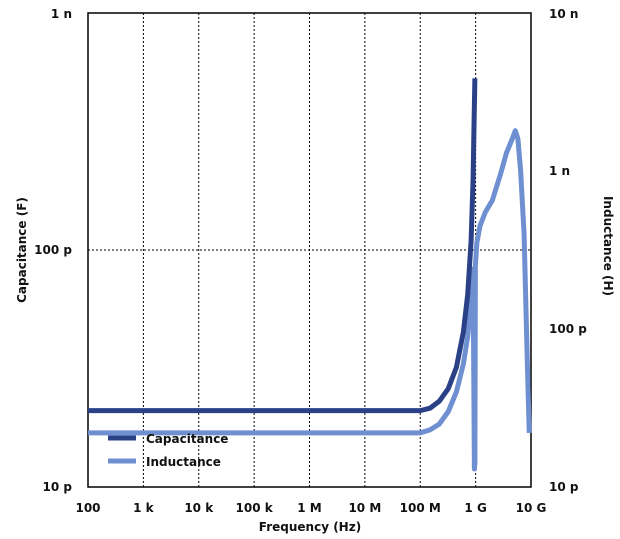 The image size is (620, 539). I want to click on x-tick-label: 1 G, so click(475, 508).